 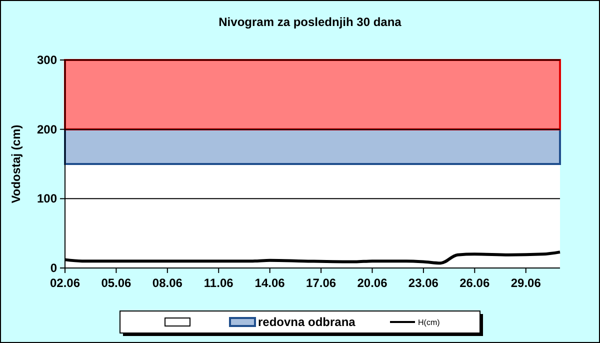 I want to click on x-tick-label: 05.06, so click(x=116, y=283).